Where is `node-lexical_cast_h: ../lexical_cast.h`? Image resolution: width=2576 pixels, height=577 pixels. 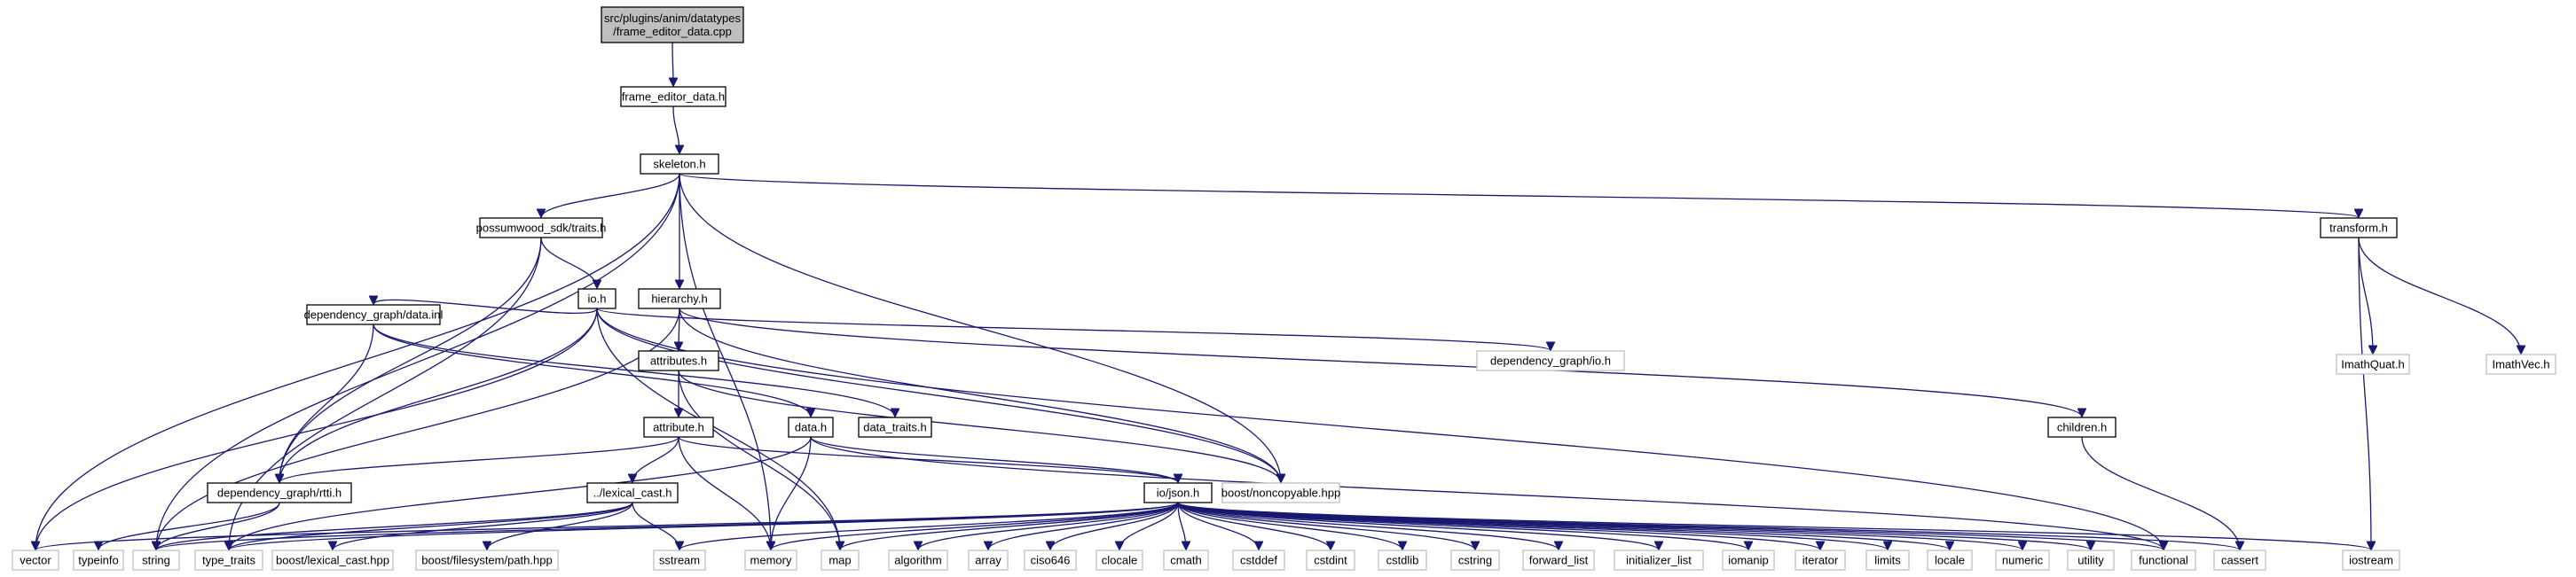
node-lexical_cast_h: ../lexical_cast.h is located at coordinates (632, 493).